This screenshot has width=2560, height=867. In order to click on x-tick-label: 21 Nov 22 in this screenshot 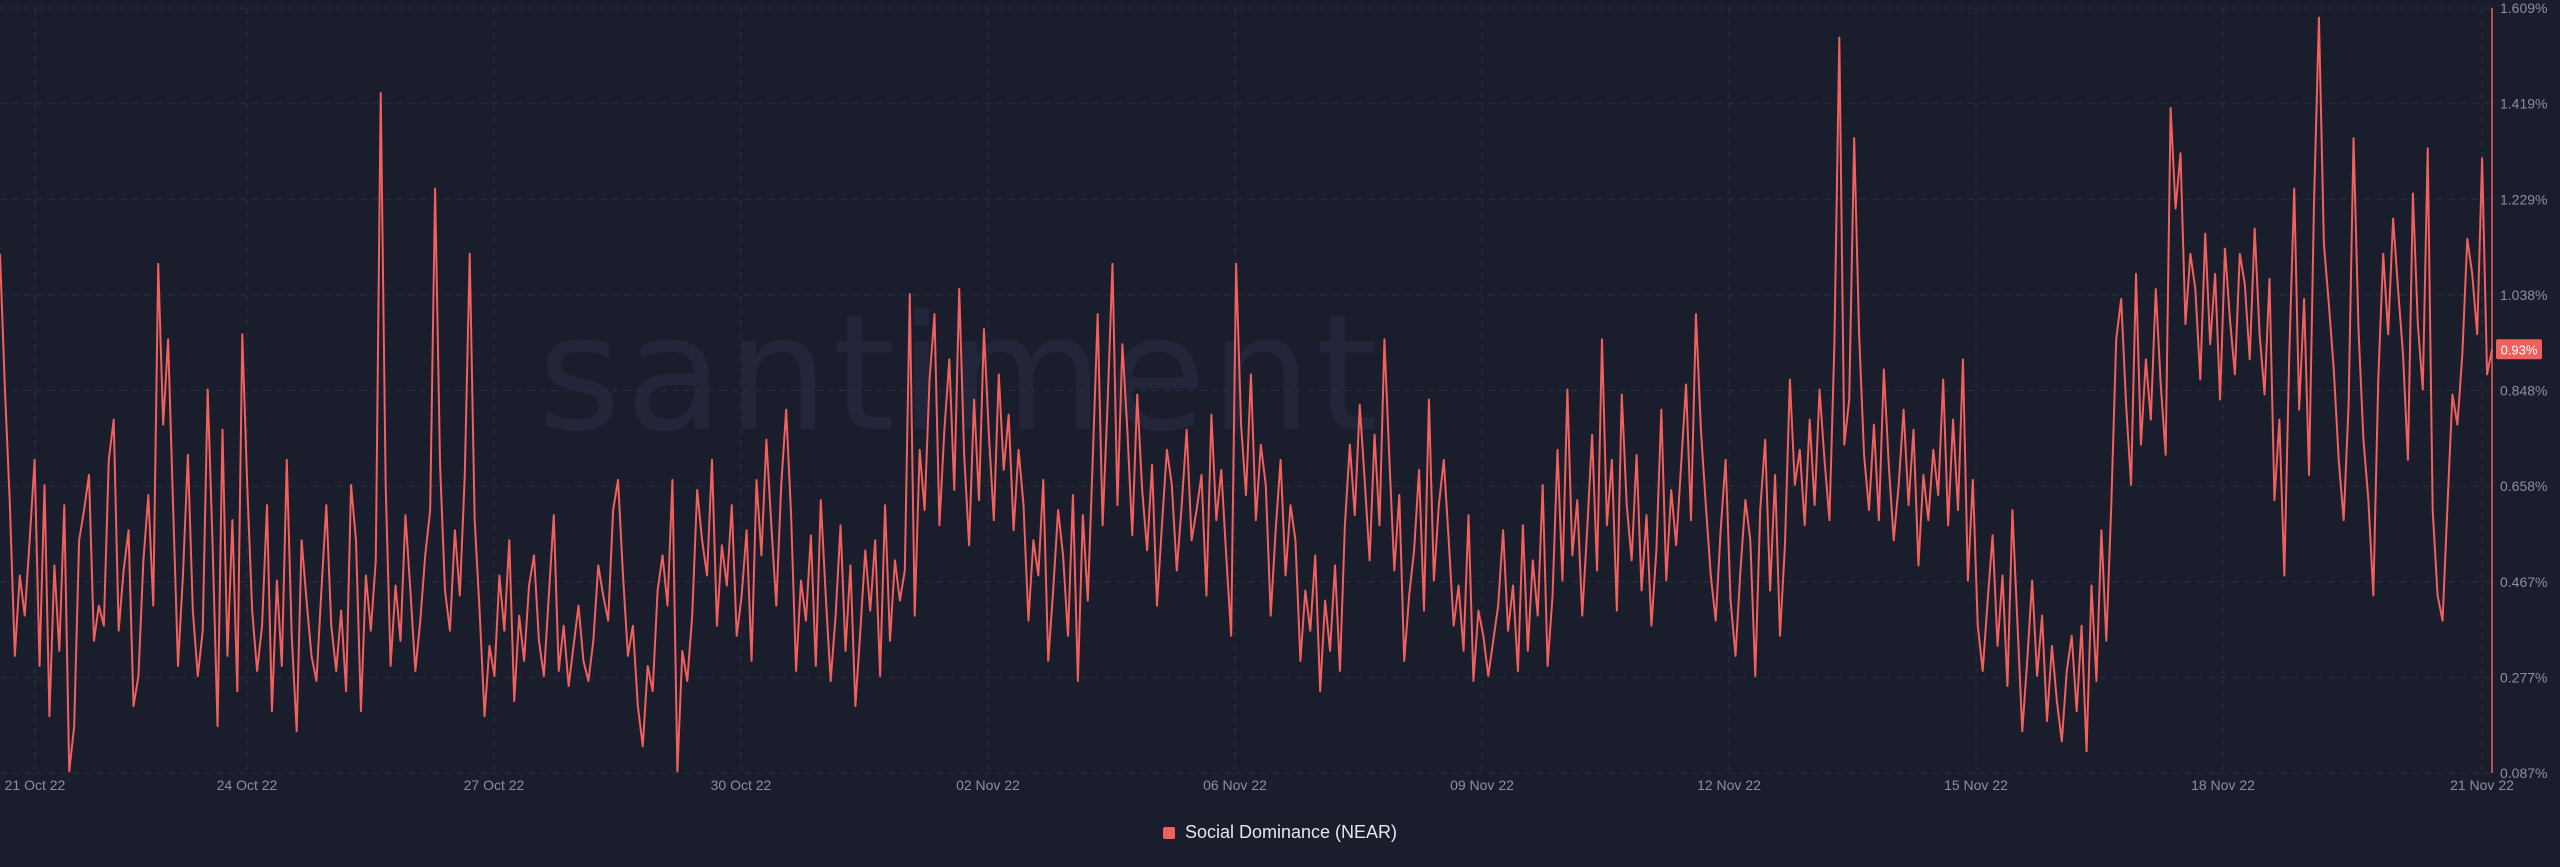, I will do `click(2482, 785)`.